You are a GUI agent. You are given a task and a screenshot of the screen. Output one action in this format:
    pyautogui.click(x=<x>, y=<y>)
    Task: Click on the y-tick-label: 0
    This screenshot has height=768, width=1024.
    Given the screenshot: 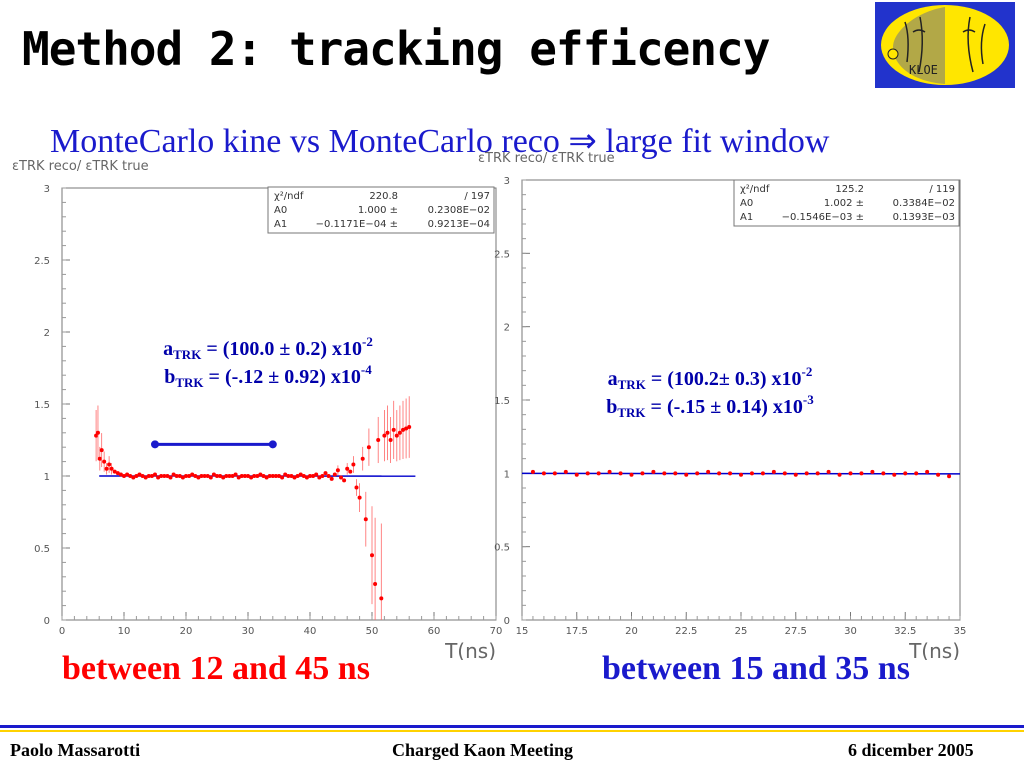 What is the action you would take?
    pyautogui.click(x=507, y=621)
    